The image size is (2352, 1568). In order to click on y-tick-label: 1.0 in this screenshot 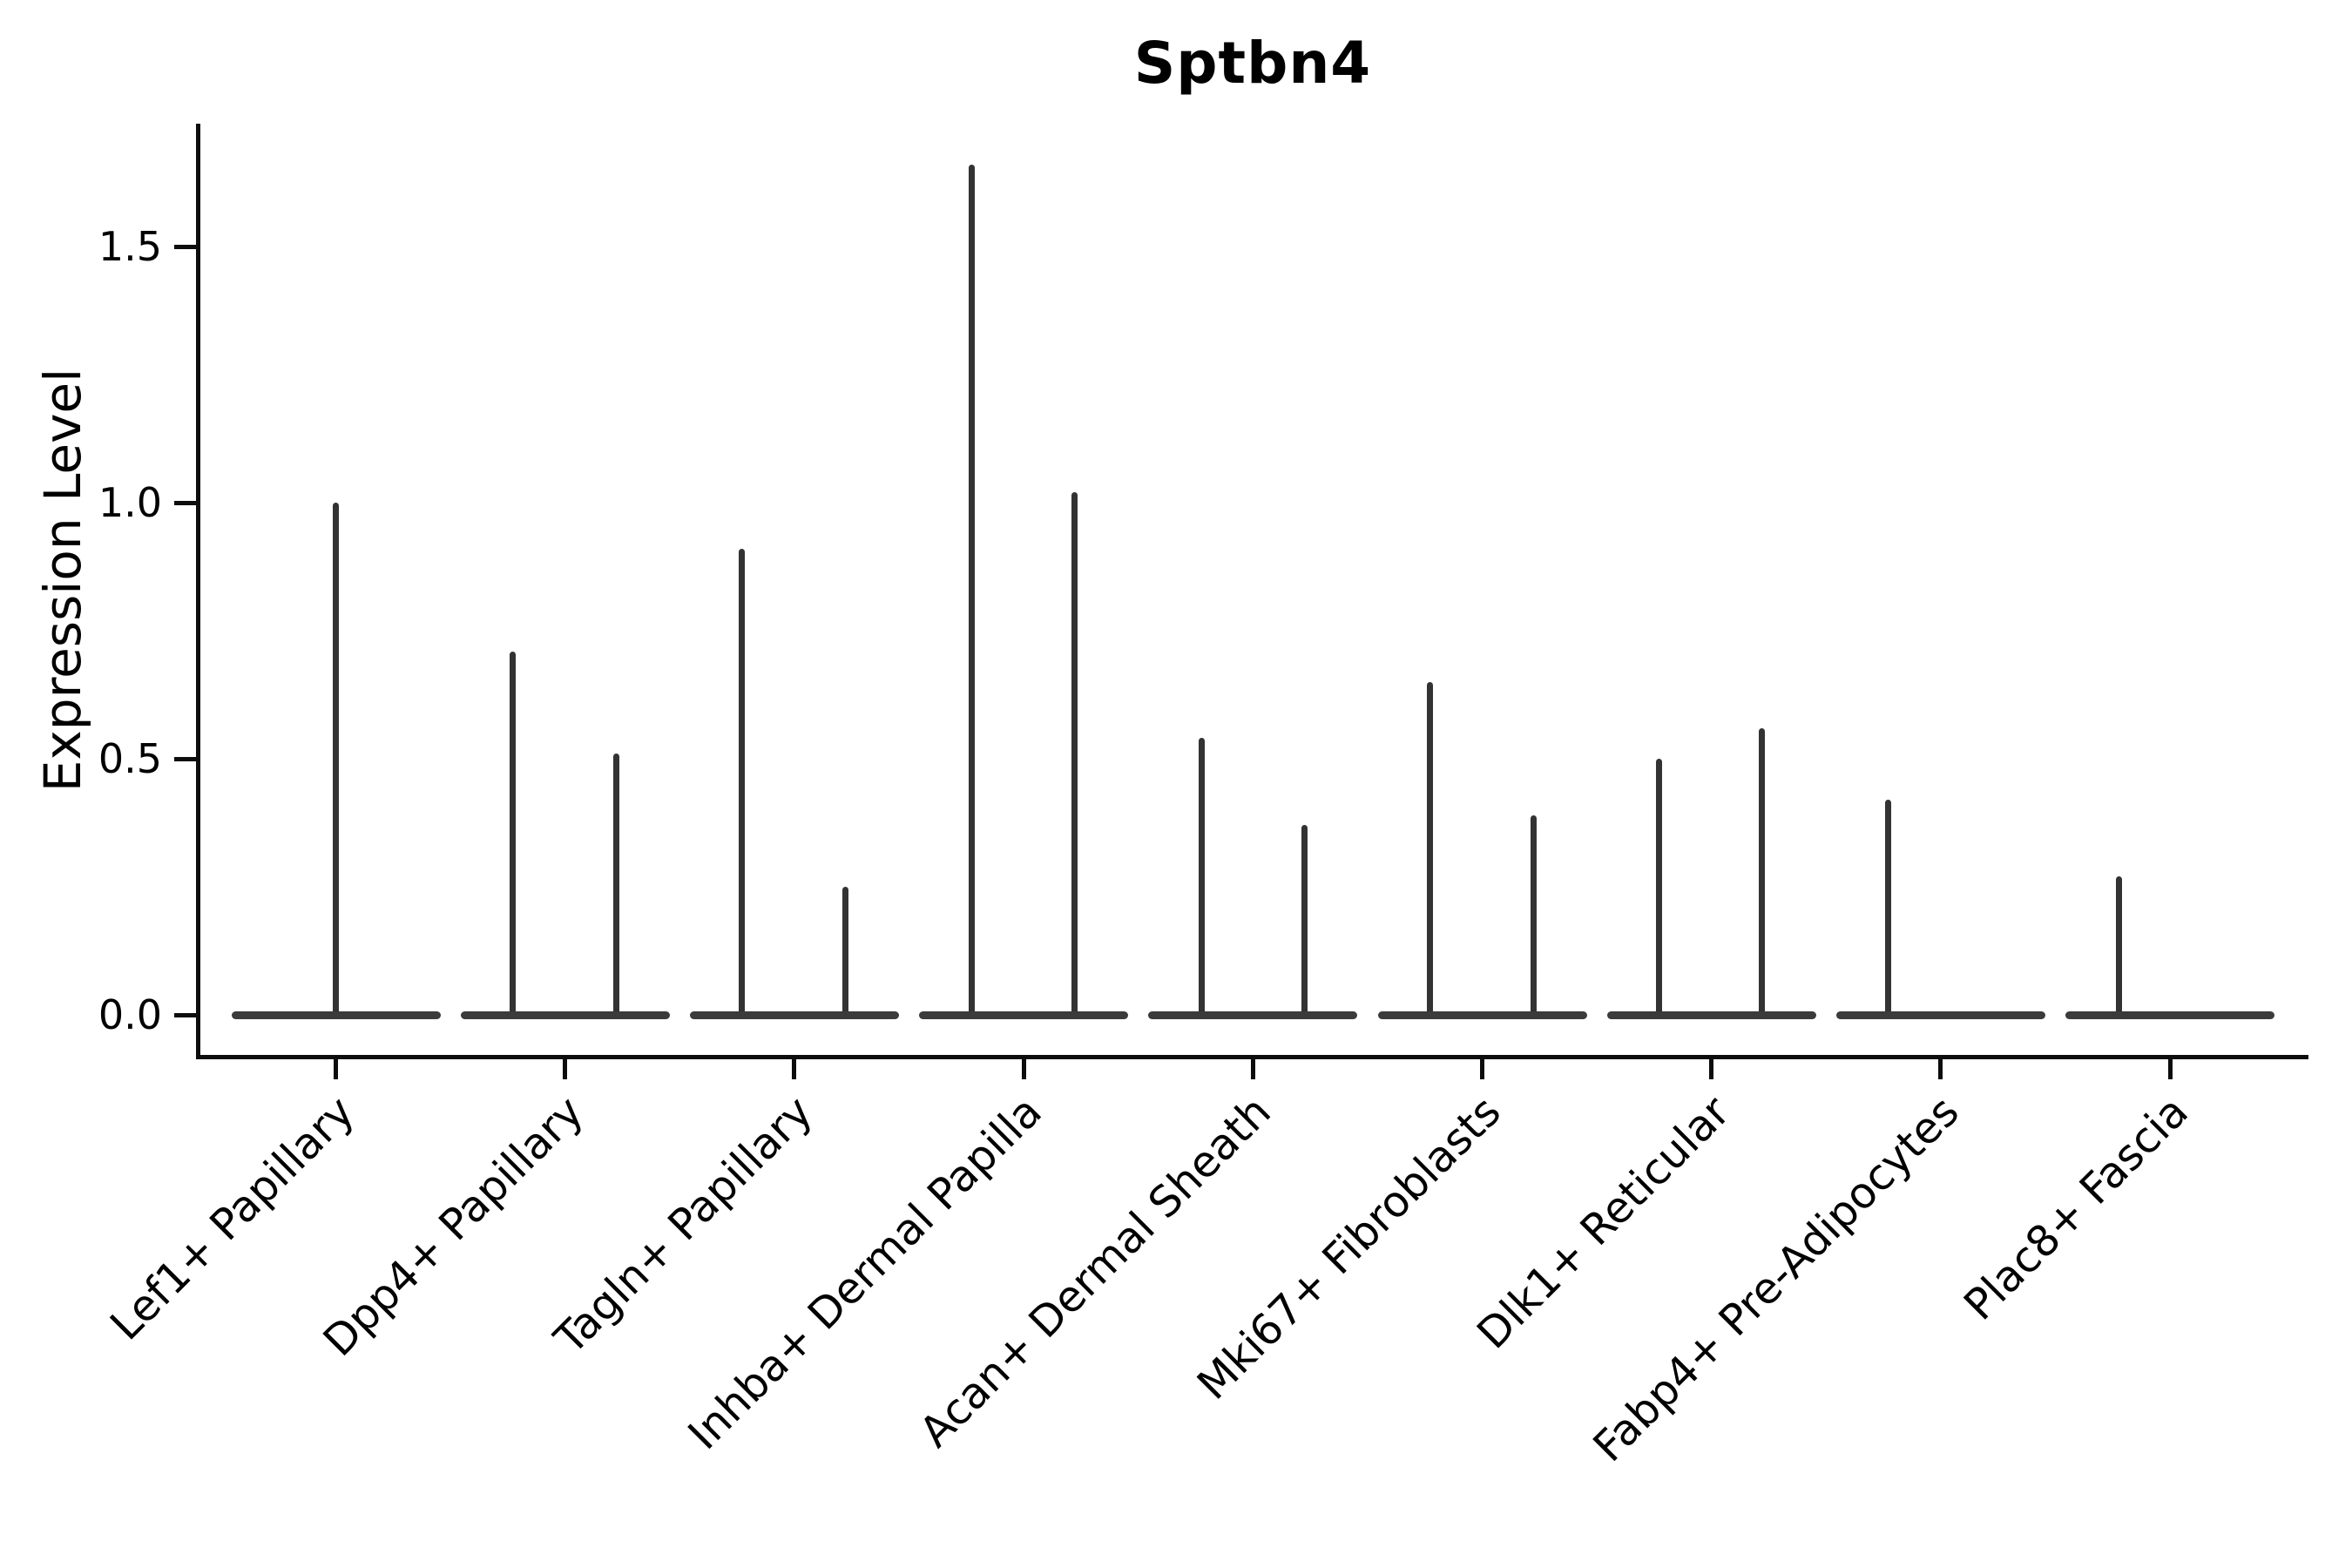, I will do `click(130, 502)`.